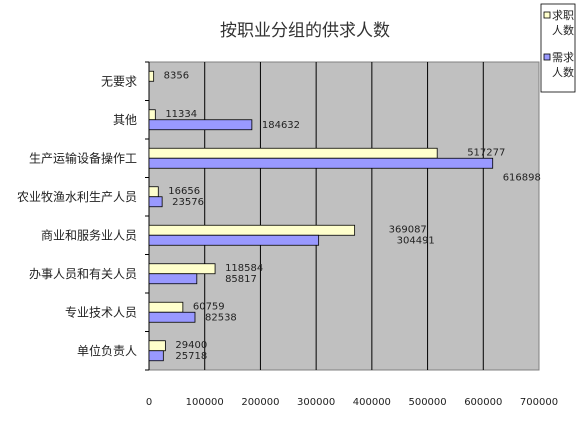 This screenshot has width=577, height=432. Describe the element at coordinates (83, 273) in the screenshot. I see `category-label: 办事人员和有关人员` at that location.